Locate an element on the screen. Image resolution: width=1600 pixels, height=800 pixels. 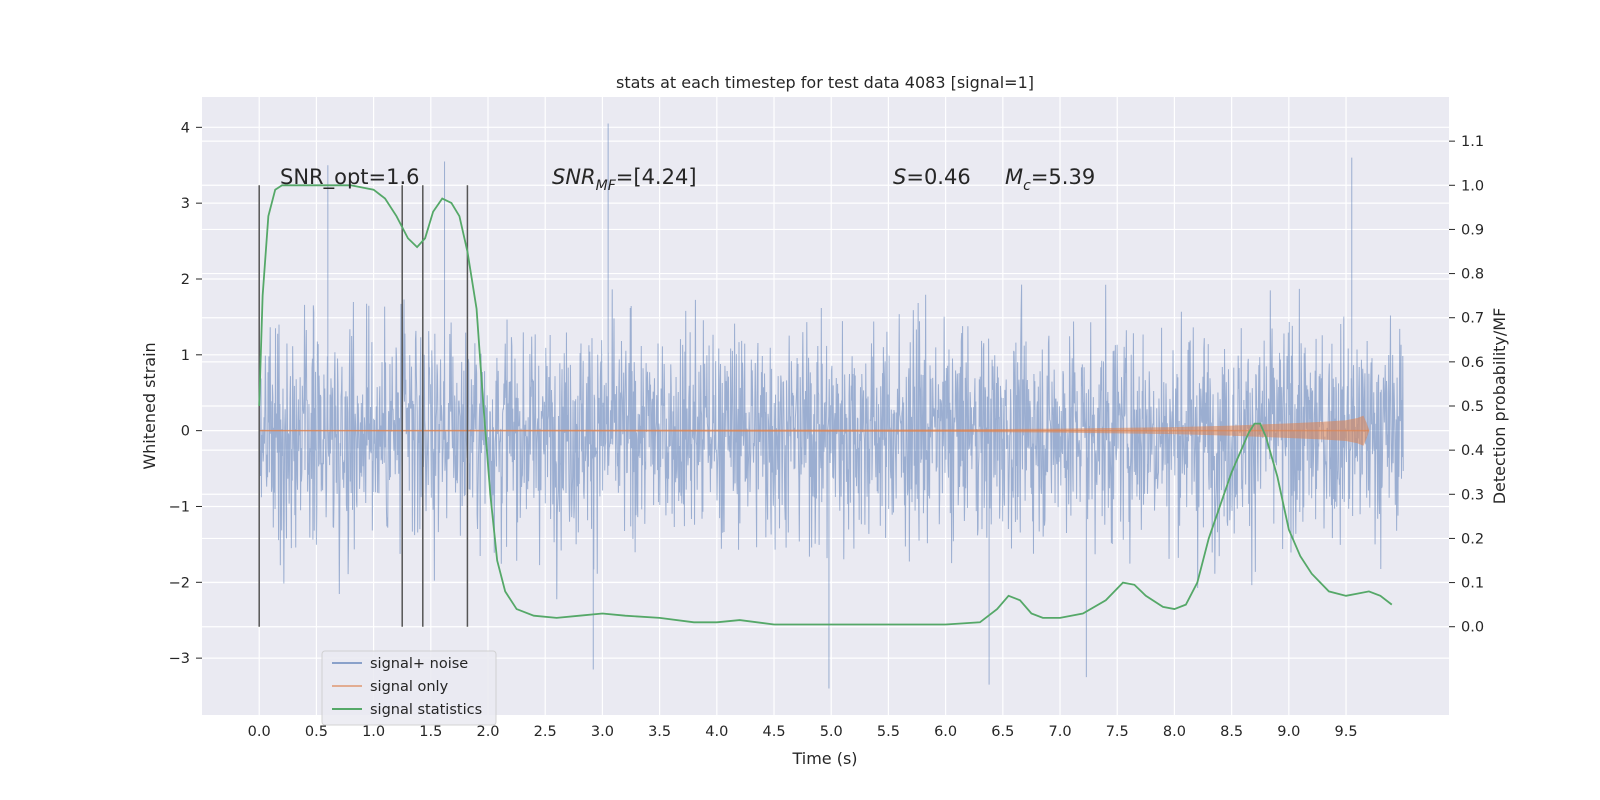
snr-mf-value: =[4.24] is located at coordinates (656, 177).